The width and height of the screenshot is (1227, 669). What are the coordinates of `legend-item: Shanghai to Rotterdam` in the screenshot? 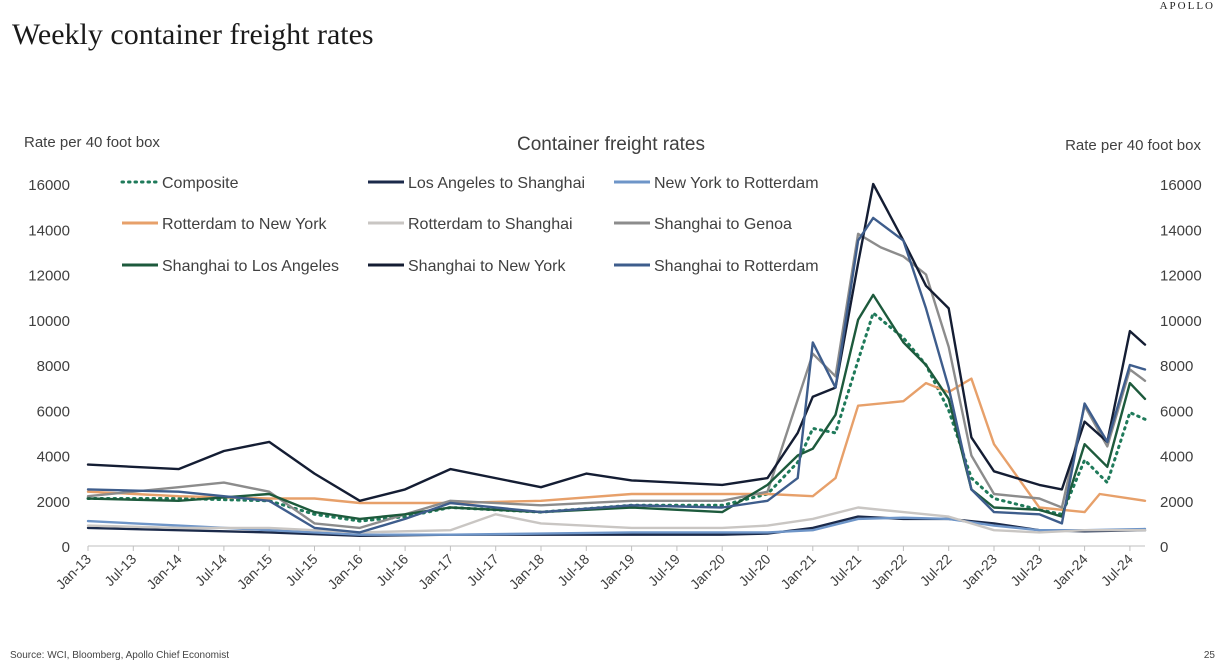 It's located at (716, 266).